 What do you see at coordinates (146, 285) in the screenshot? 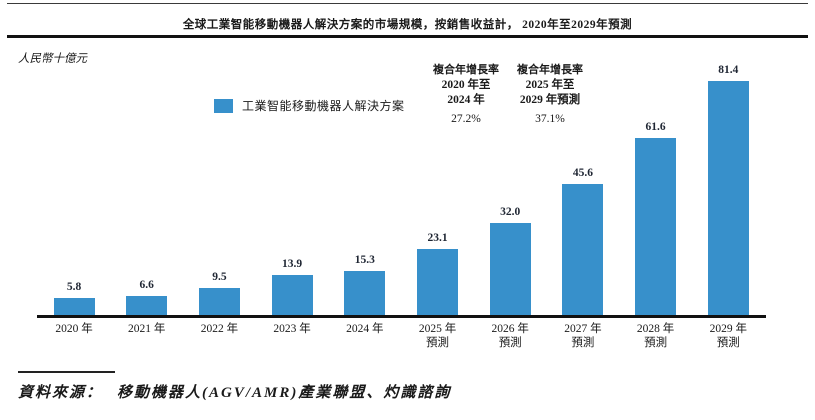
I see `bar-value-label: 6.6` at bounding box center [146, 285].